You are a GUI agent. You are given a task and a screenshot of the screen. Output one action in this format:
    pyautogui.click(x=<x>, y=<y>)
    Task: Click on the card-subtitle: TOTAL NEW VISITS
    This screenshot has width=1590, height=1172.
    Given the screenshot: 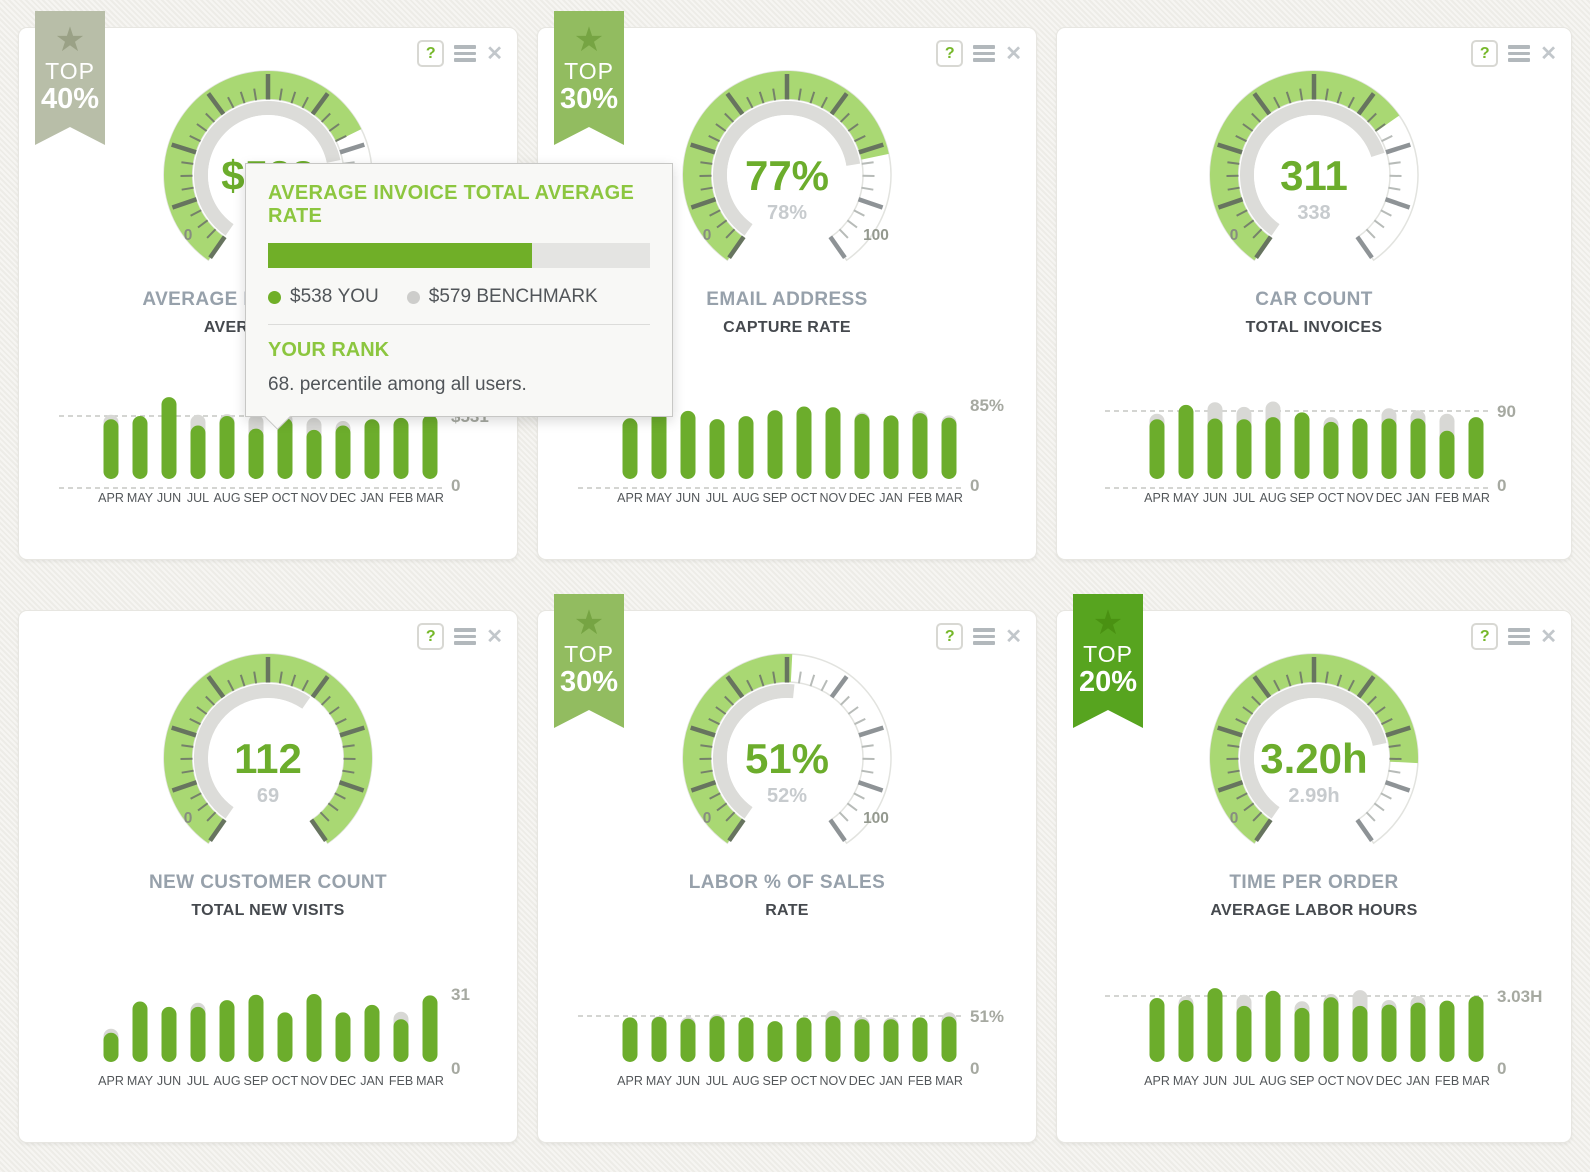 What is the action you would take?
    pyautogui.click(x=268, y=910)
    